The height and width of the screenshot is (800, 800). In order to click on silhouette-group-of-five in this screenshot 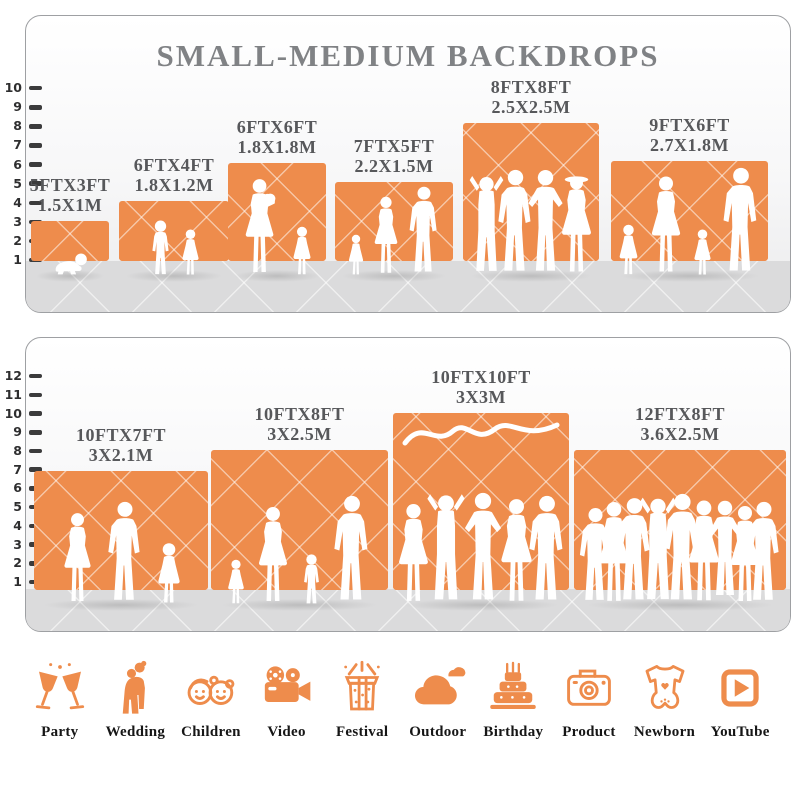, I will do `click(481, 548)`.